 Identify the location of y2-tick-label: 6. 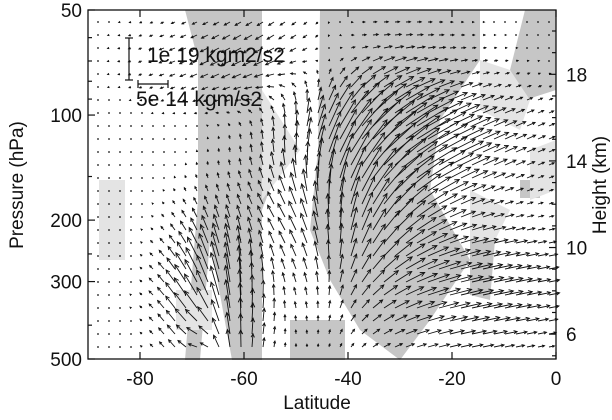
(571, 335).